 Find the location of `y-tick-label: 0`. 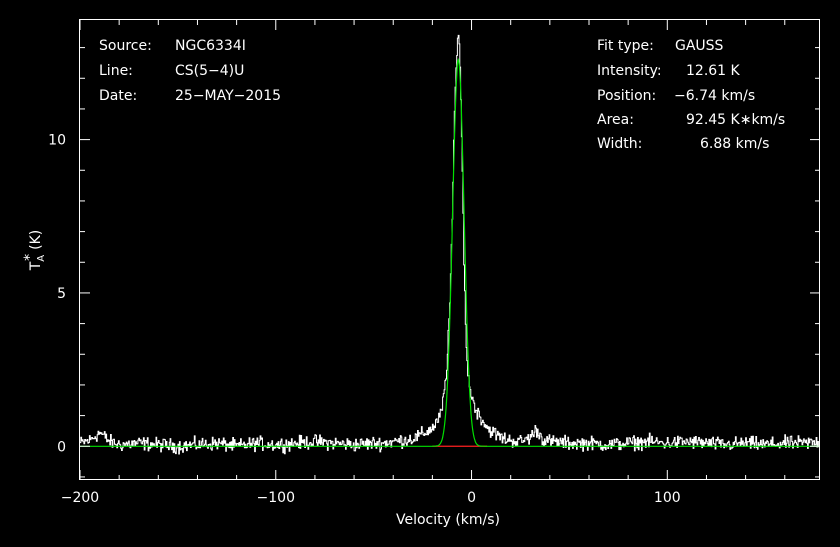

y-tick-label: 0 is located at coordinates (61, 447).